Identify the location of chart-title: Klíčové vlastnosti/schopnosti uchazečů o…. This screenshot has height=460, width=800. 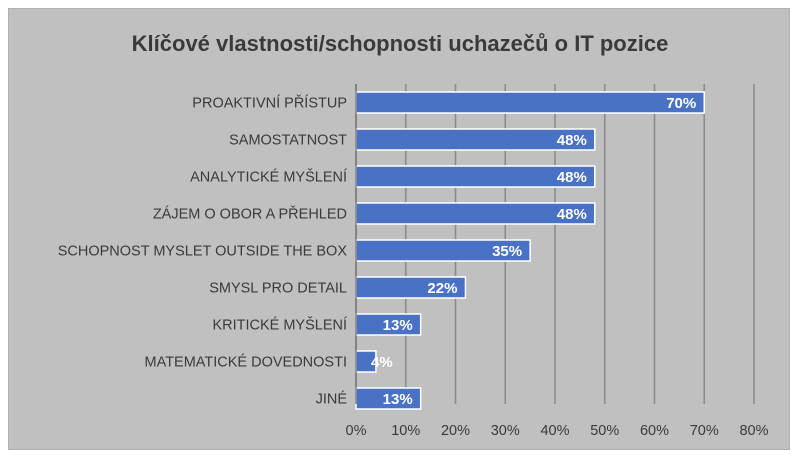
(400, 43).